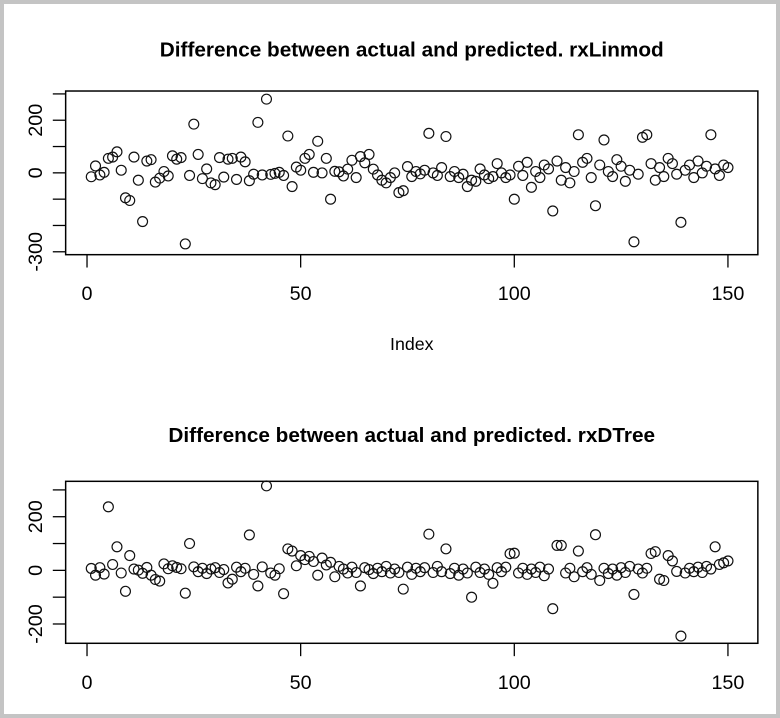  Describe the element at coordinates (727, 683) in the screenshot. I see `x-tick-label: 150` at that location.